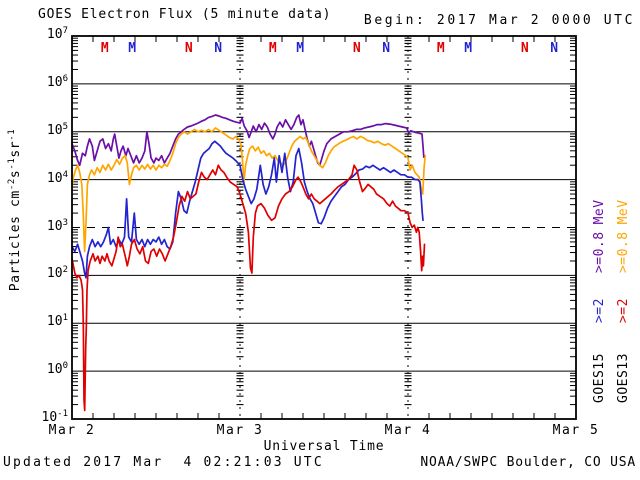  What do you see at coordinates (57, 225) in the screenshot?
I see `y-tick-label: 10³` at bounding box center [57, 225].